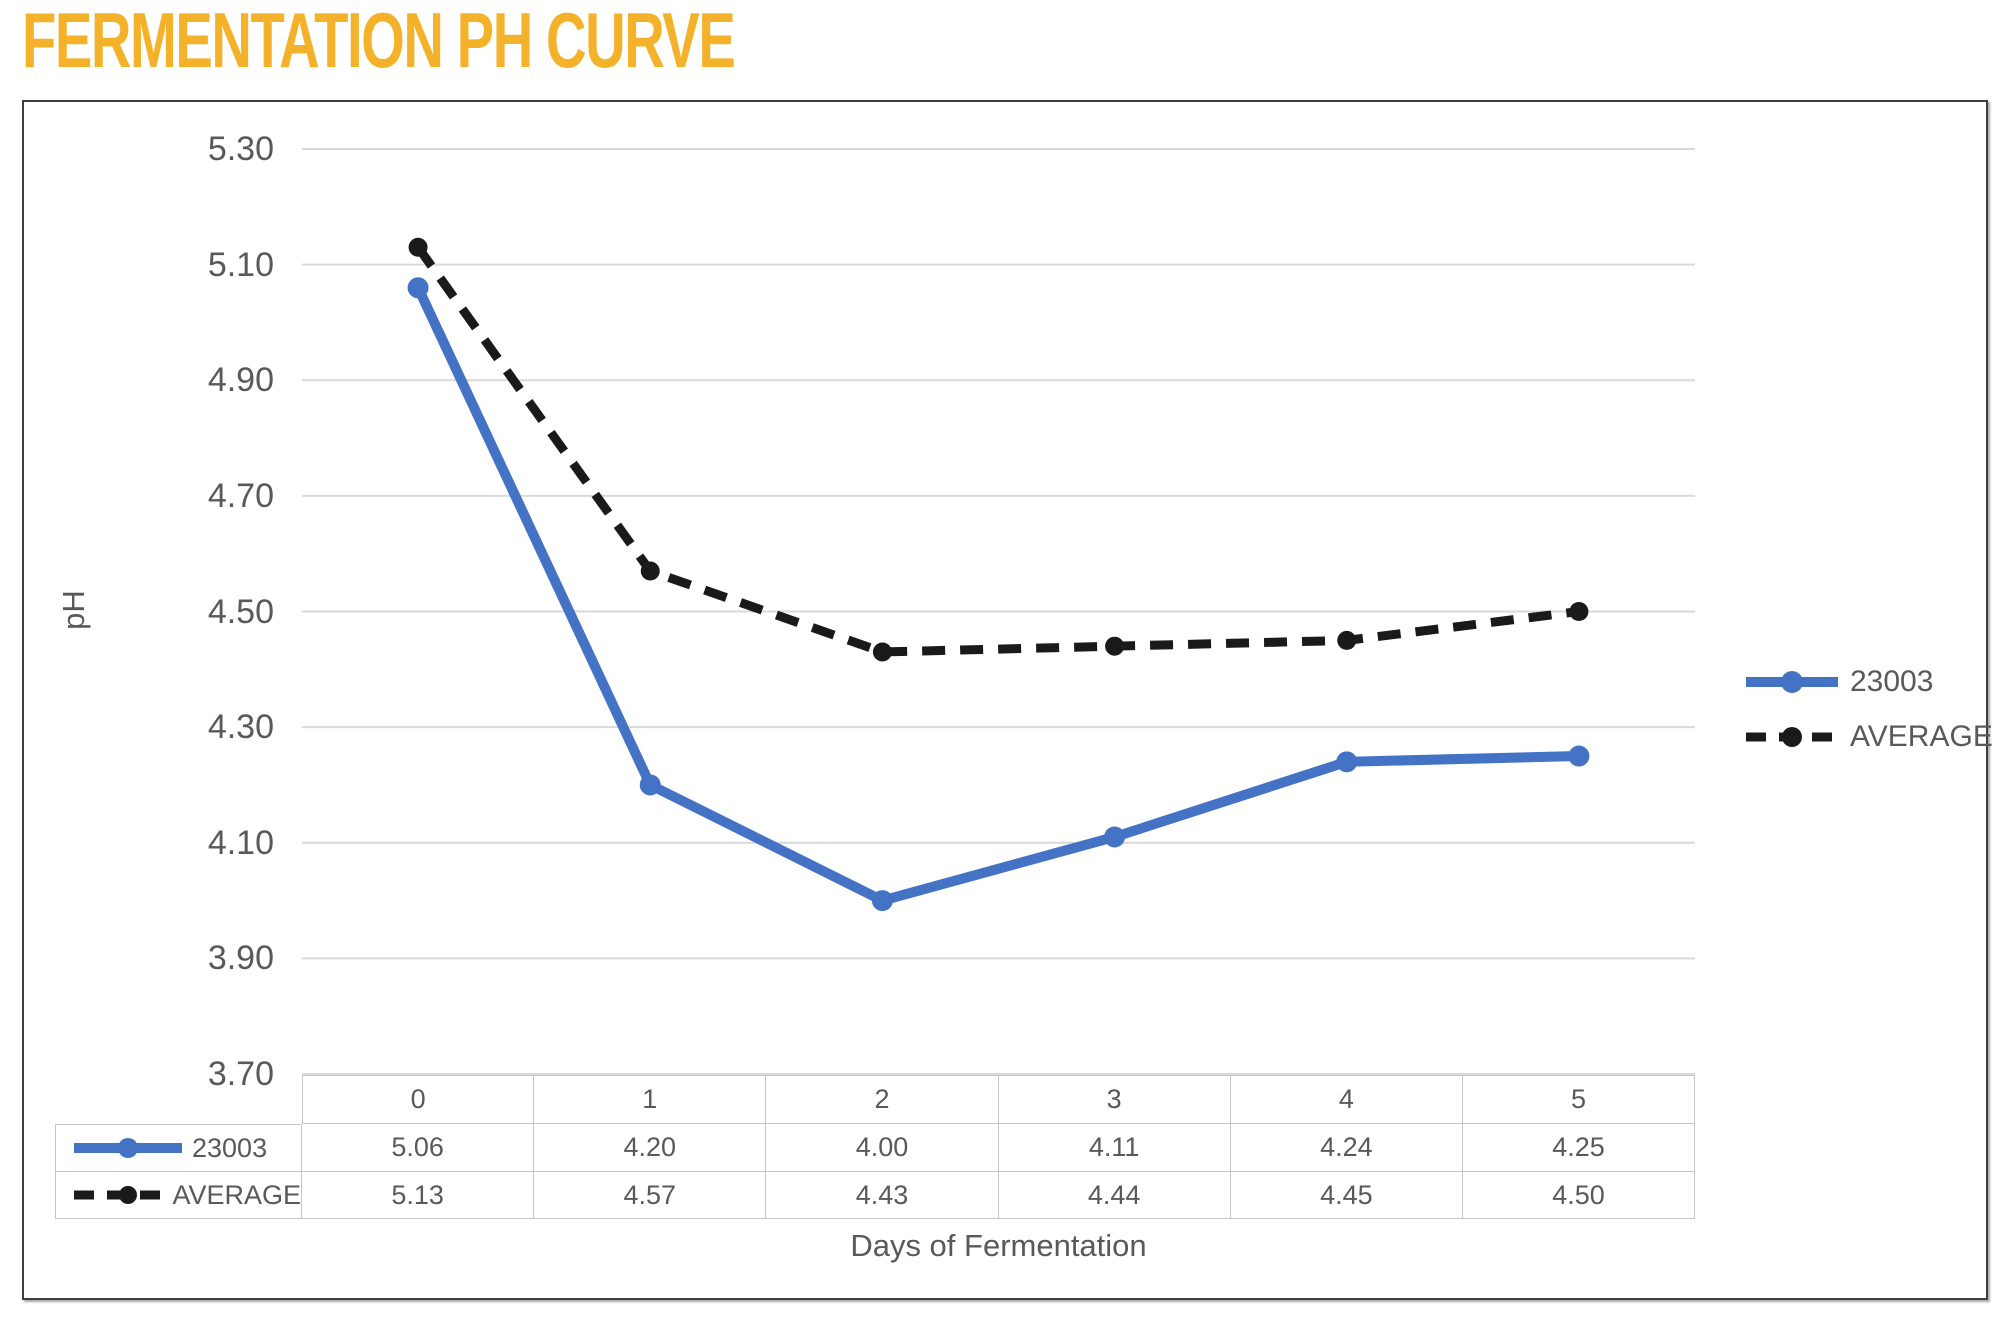 Image resolution: width=2000 pixels, height=1333 pixels. Describe the element at coordinates (418, 1148) in the screenshot. I see `table-cell: 5.06` at that location.